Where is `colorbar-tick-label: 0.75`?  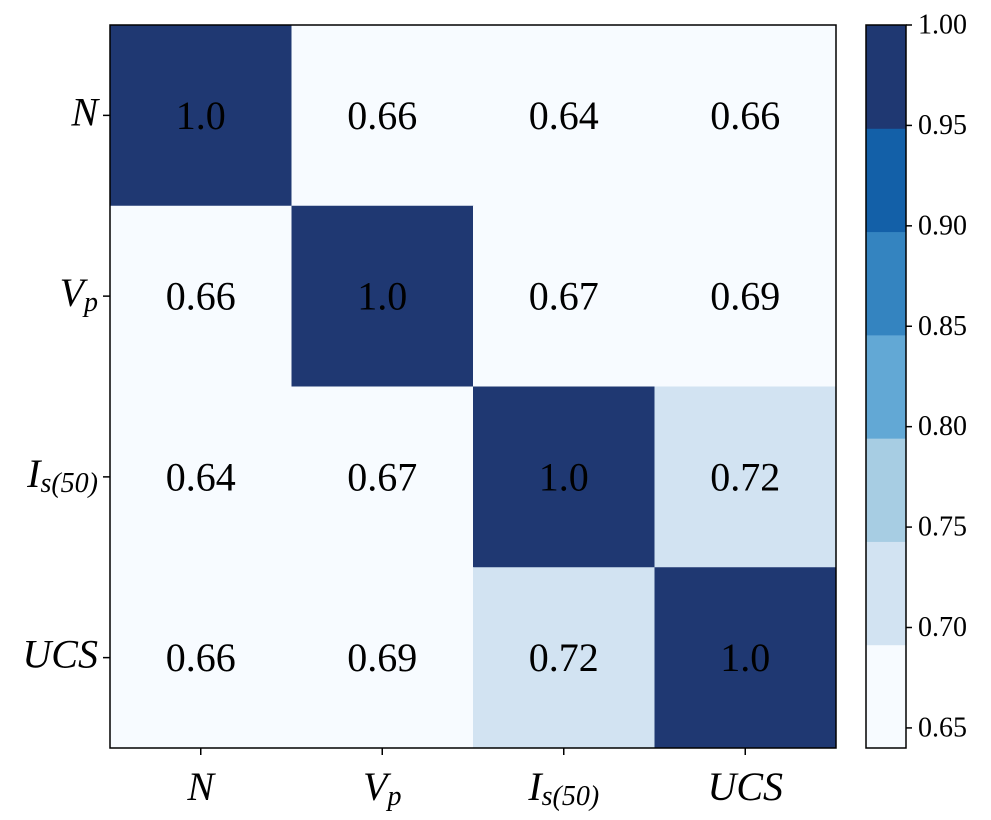 colorbar-tick-label: 0.75 is located at coordinates (942, 527).